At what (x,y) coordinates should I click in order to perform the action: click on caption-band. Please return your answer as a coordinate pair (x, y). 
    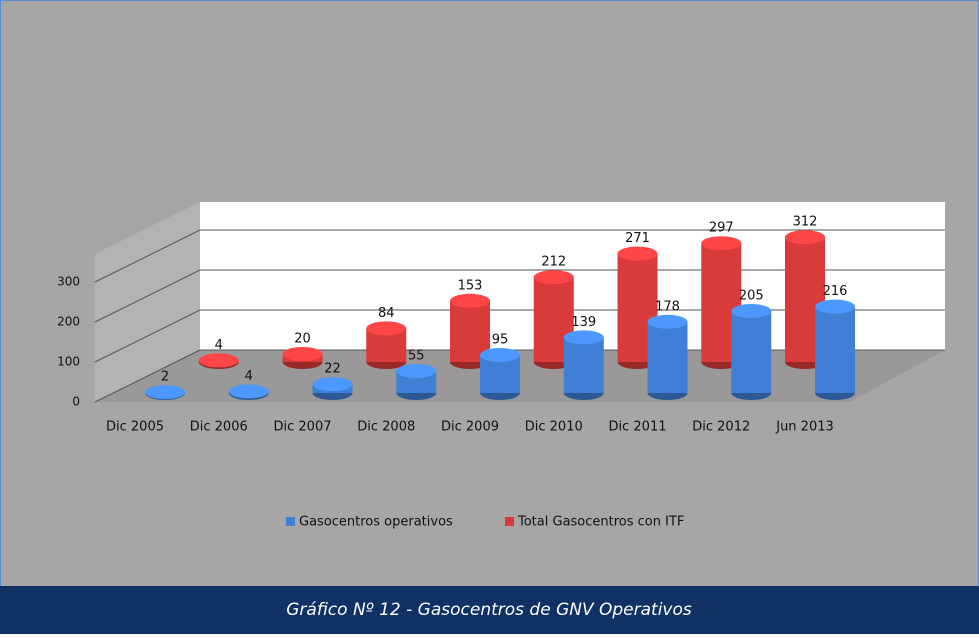
    Looking at the image, I should click on (489, 610).